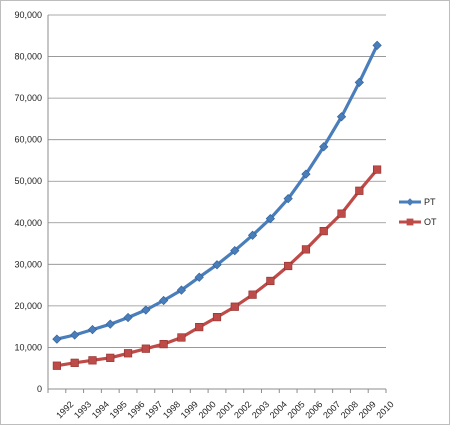 The width and height of the screenshot is (450, 425). Describe the element at coordinates (313, 409) in the screenshot. I see `x-tick-label: 2006` at that location.